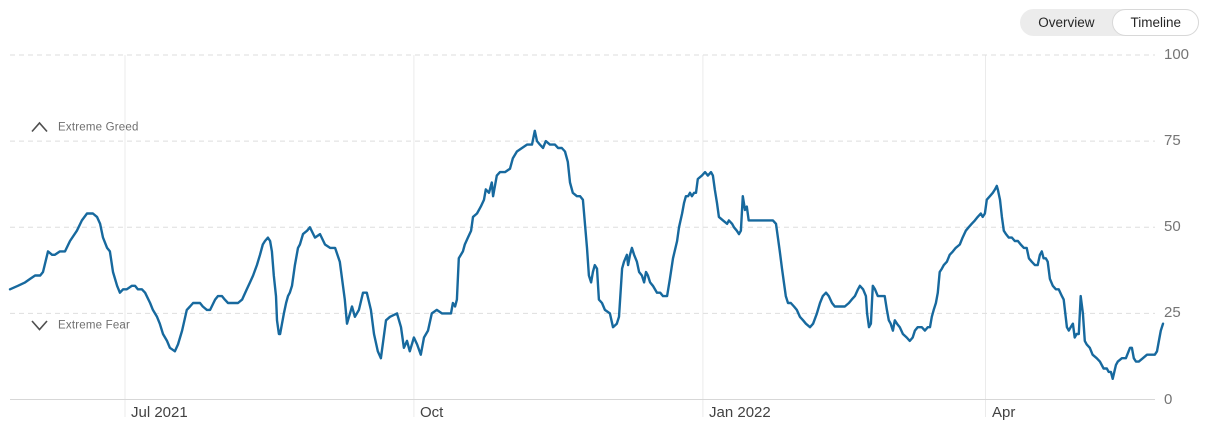  What do you see at coordinates (94, 325) in the screenshot?
I see `extreme-fear-label: Extreme Fear` at bounding box center [94, 325].